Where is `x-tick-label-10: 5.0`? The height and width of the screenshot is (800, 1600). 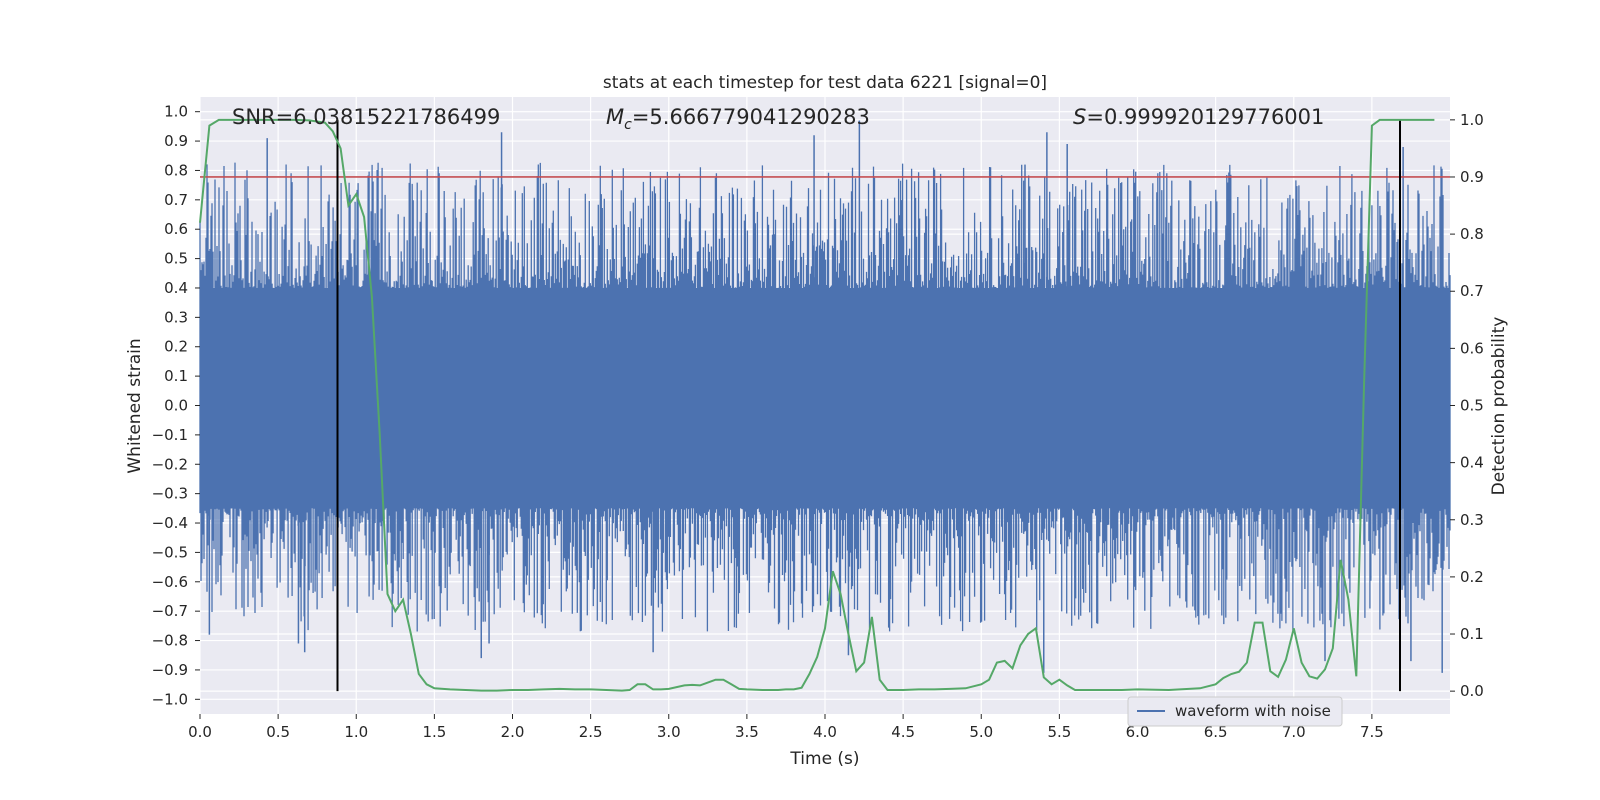
x-tick-label-10: 5.0 is located at coordinates (981, 732).